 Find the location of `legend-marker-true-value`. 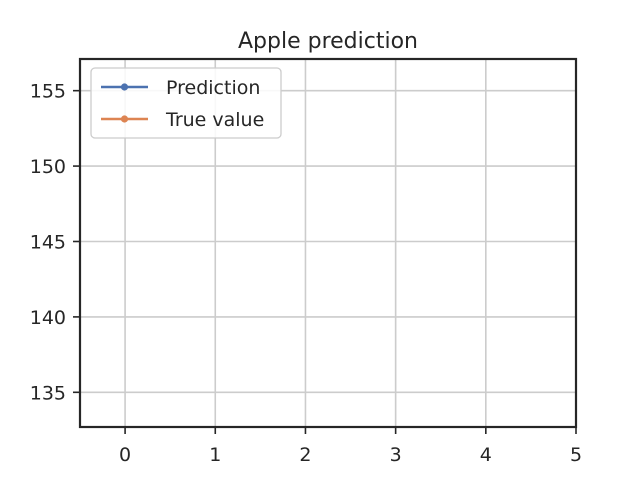

legend-marker-true-value is located at coordinates (124, 119).